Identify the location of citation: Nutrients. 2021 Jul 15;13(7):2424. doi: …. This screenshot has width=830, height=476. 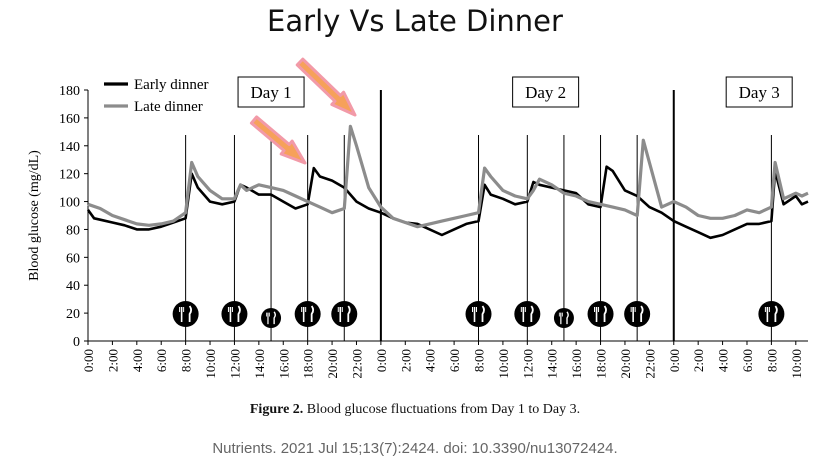
(415, 448).